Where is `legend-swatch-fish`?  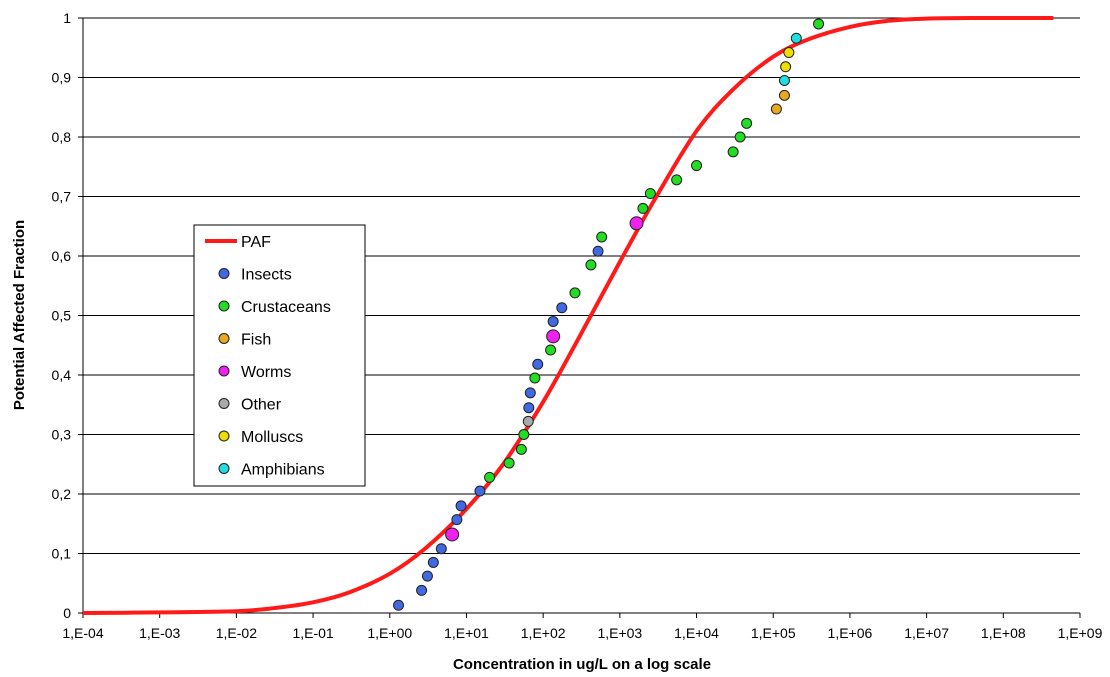
legend-swatch-fish is located at coordinates (224, 338).